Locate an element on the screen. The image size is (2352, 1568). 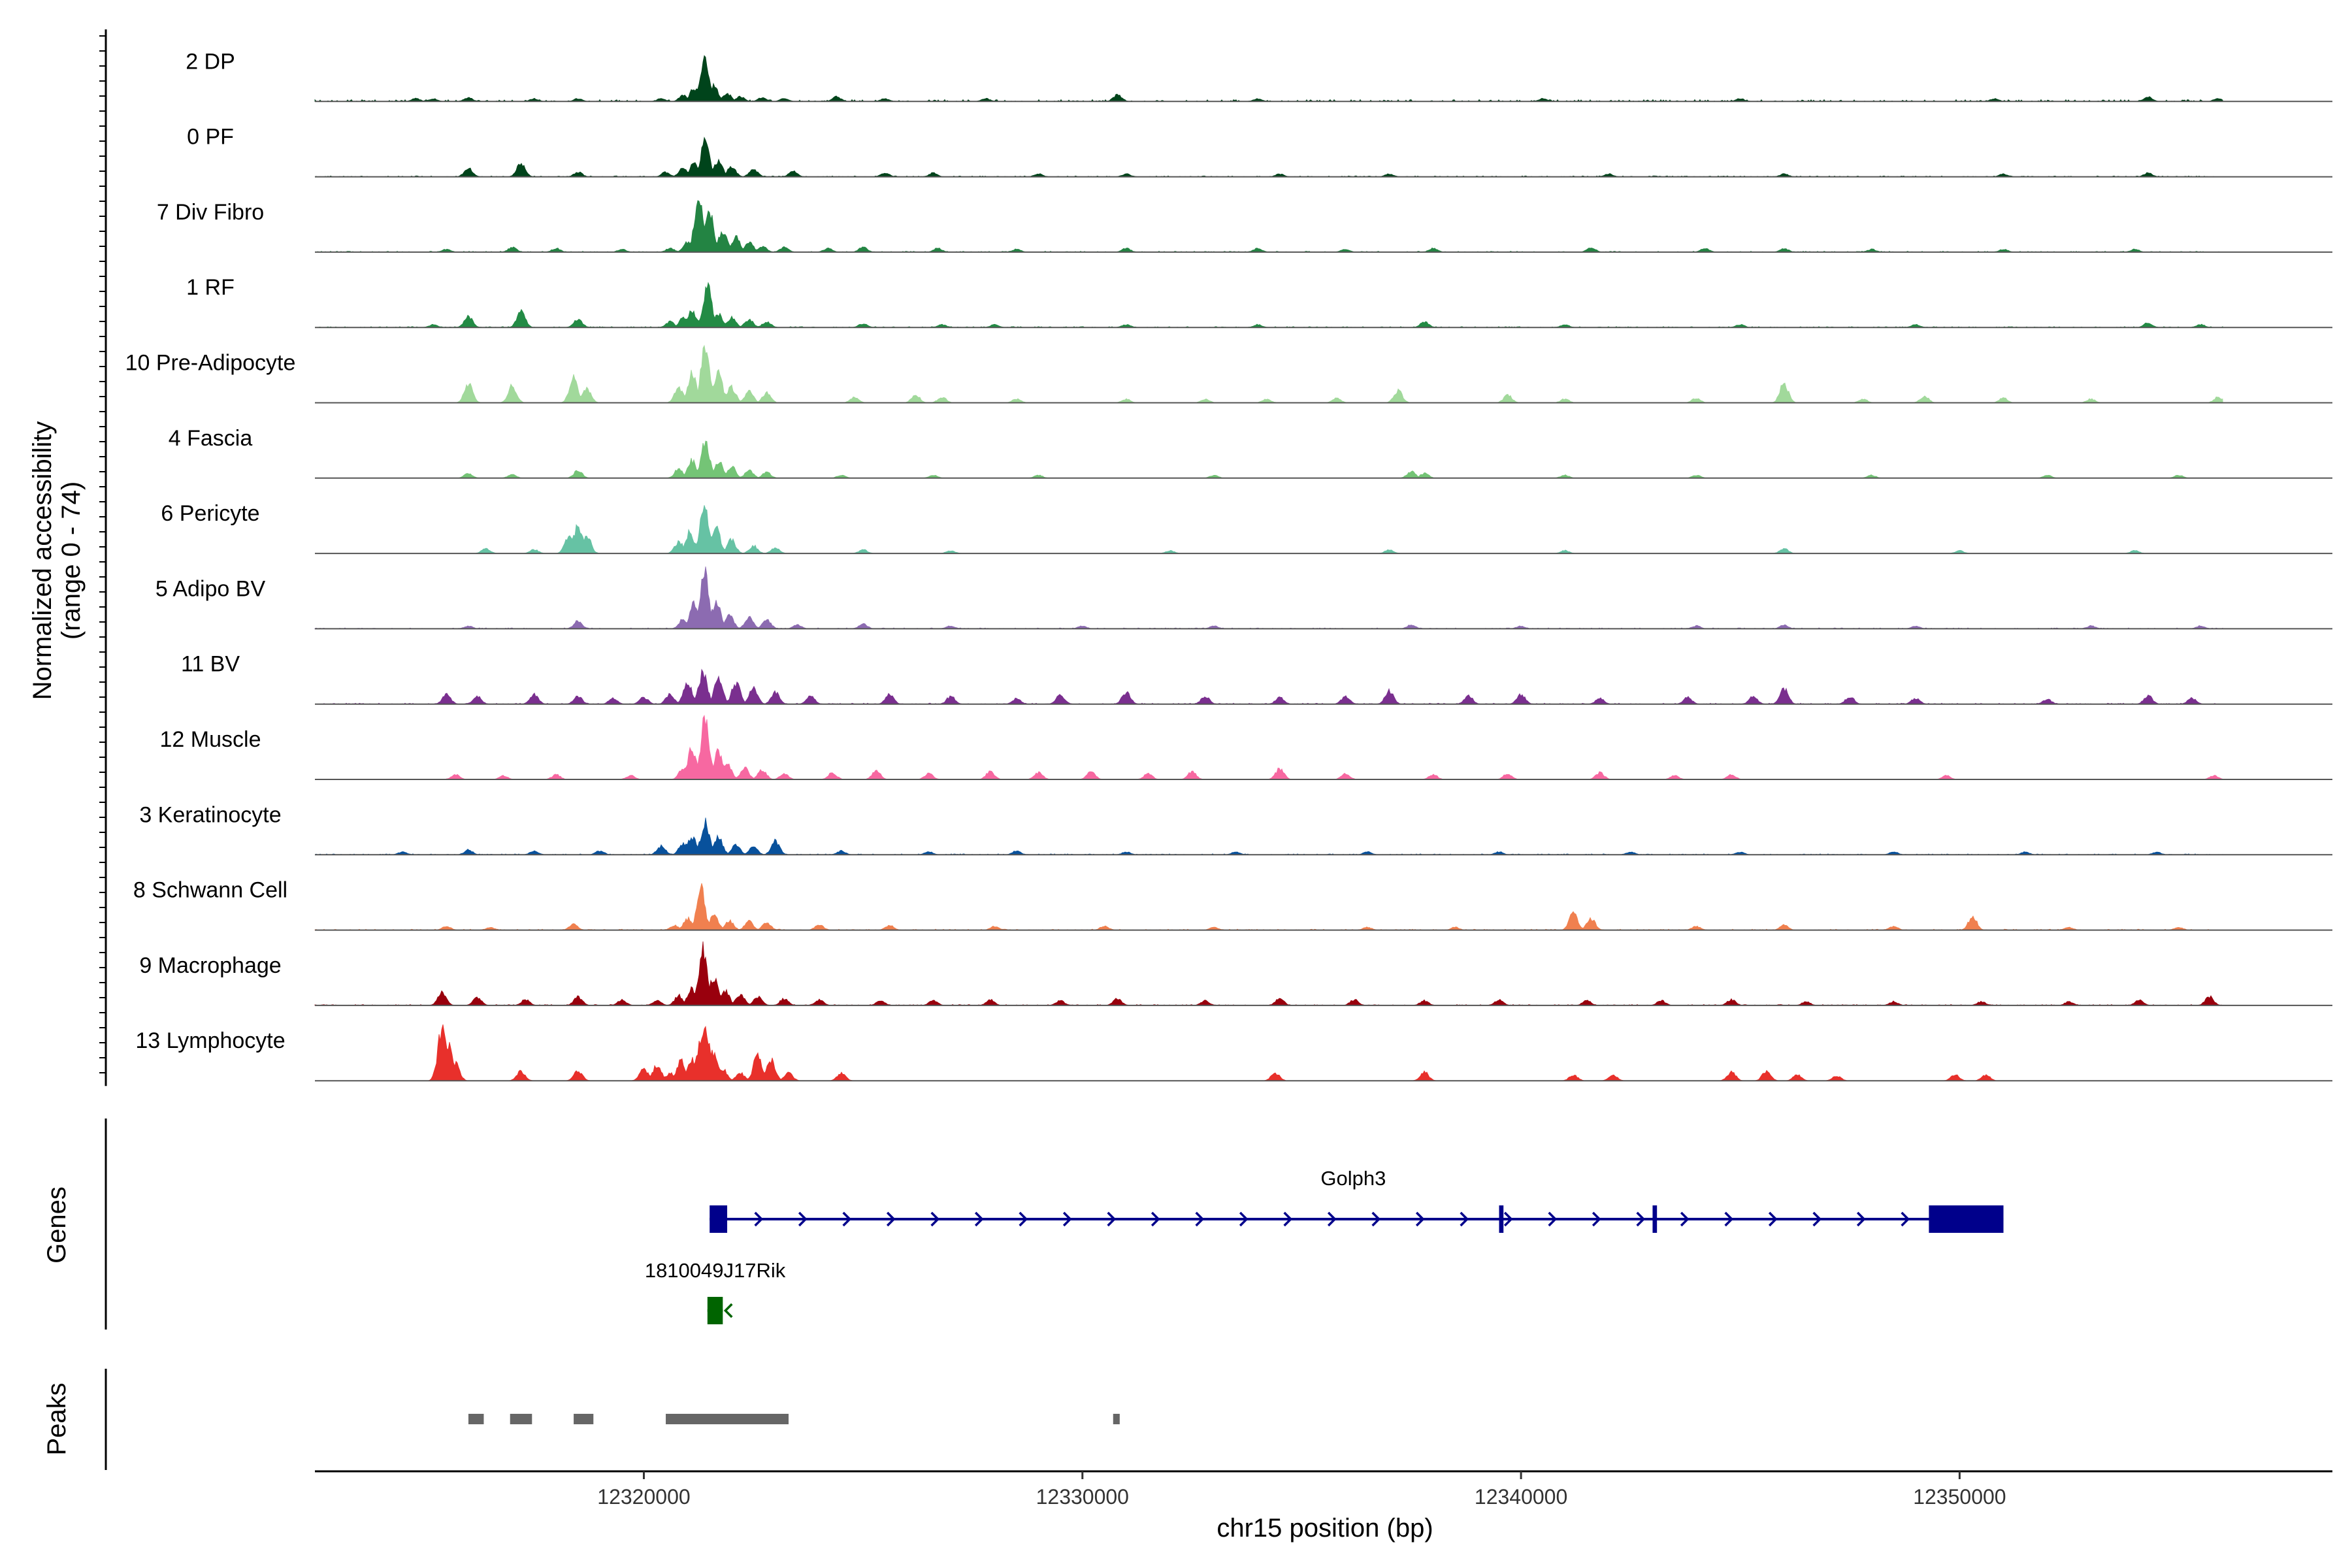
track-5: 10 Pre-Adipocyte is located at coordinates (1228, 374).